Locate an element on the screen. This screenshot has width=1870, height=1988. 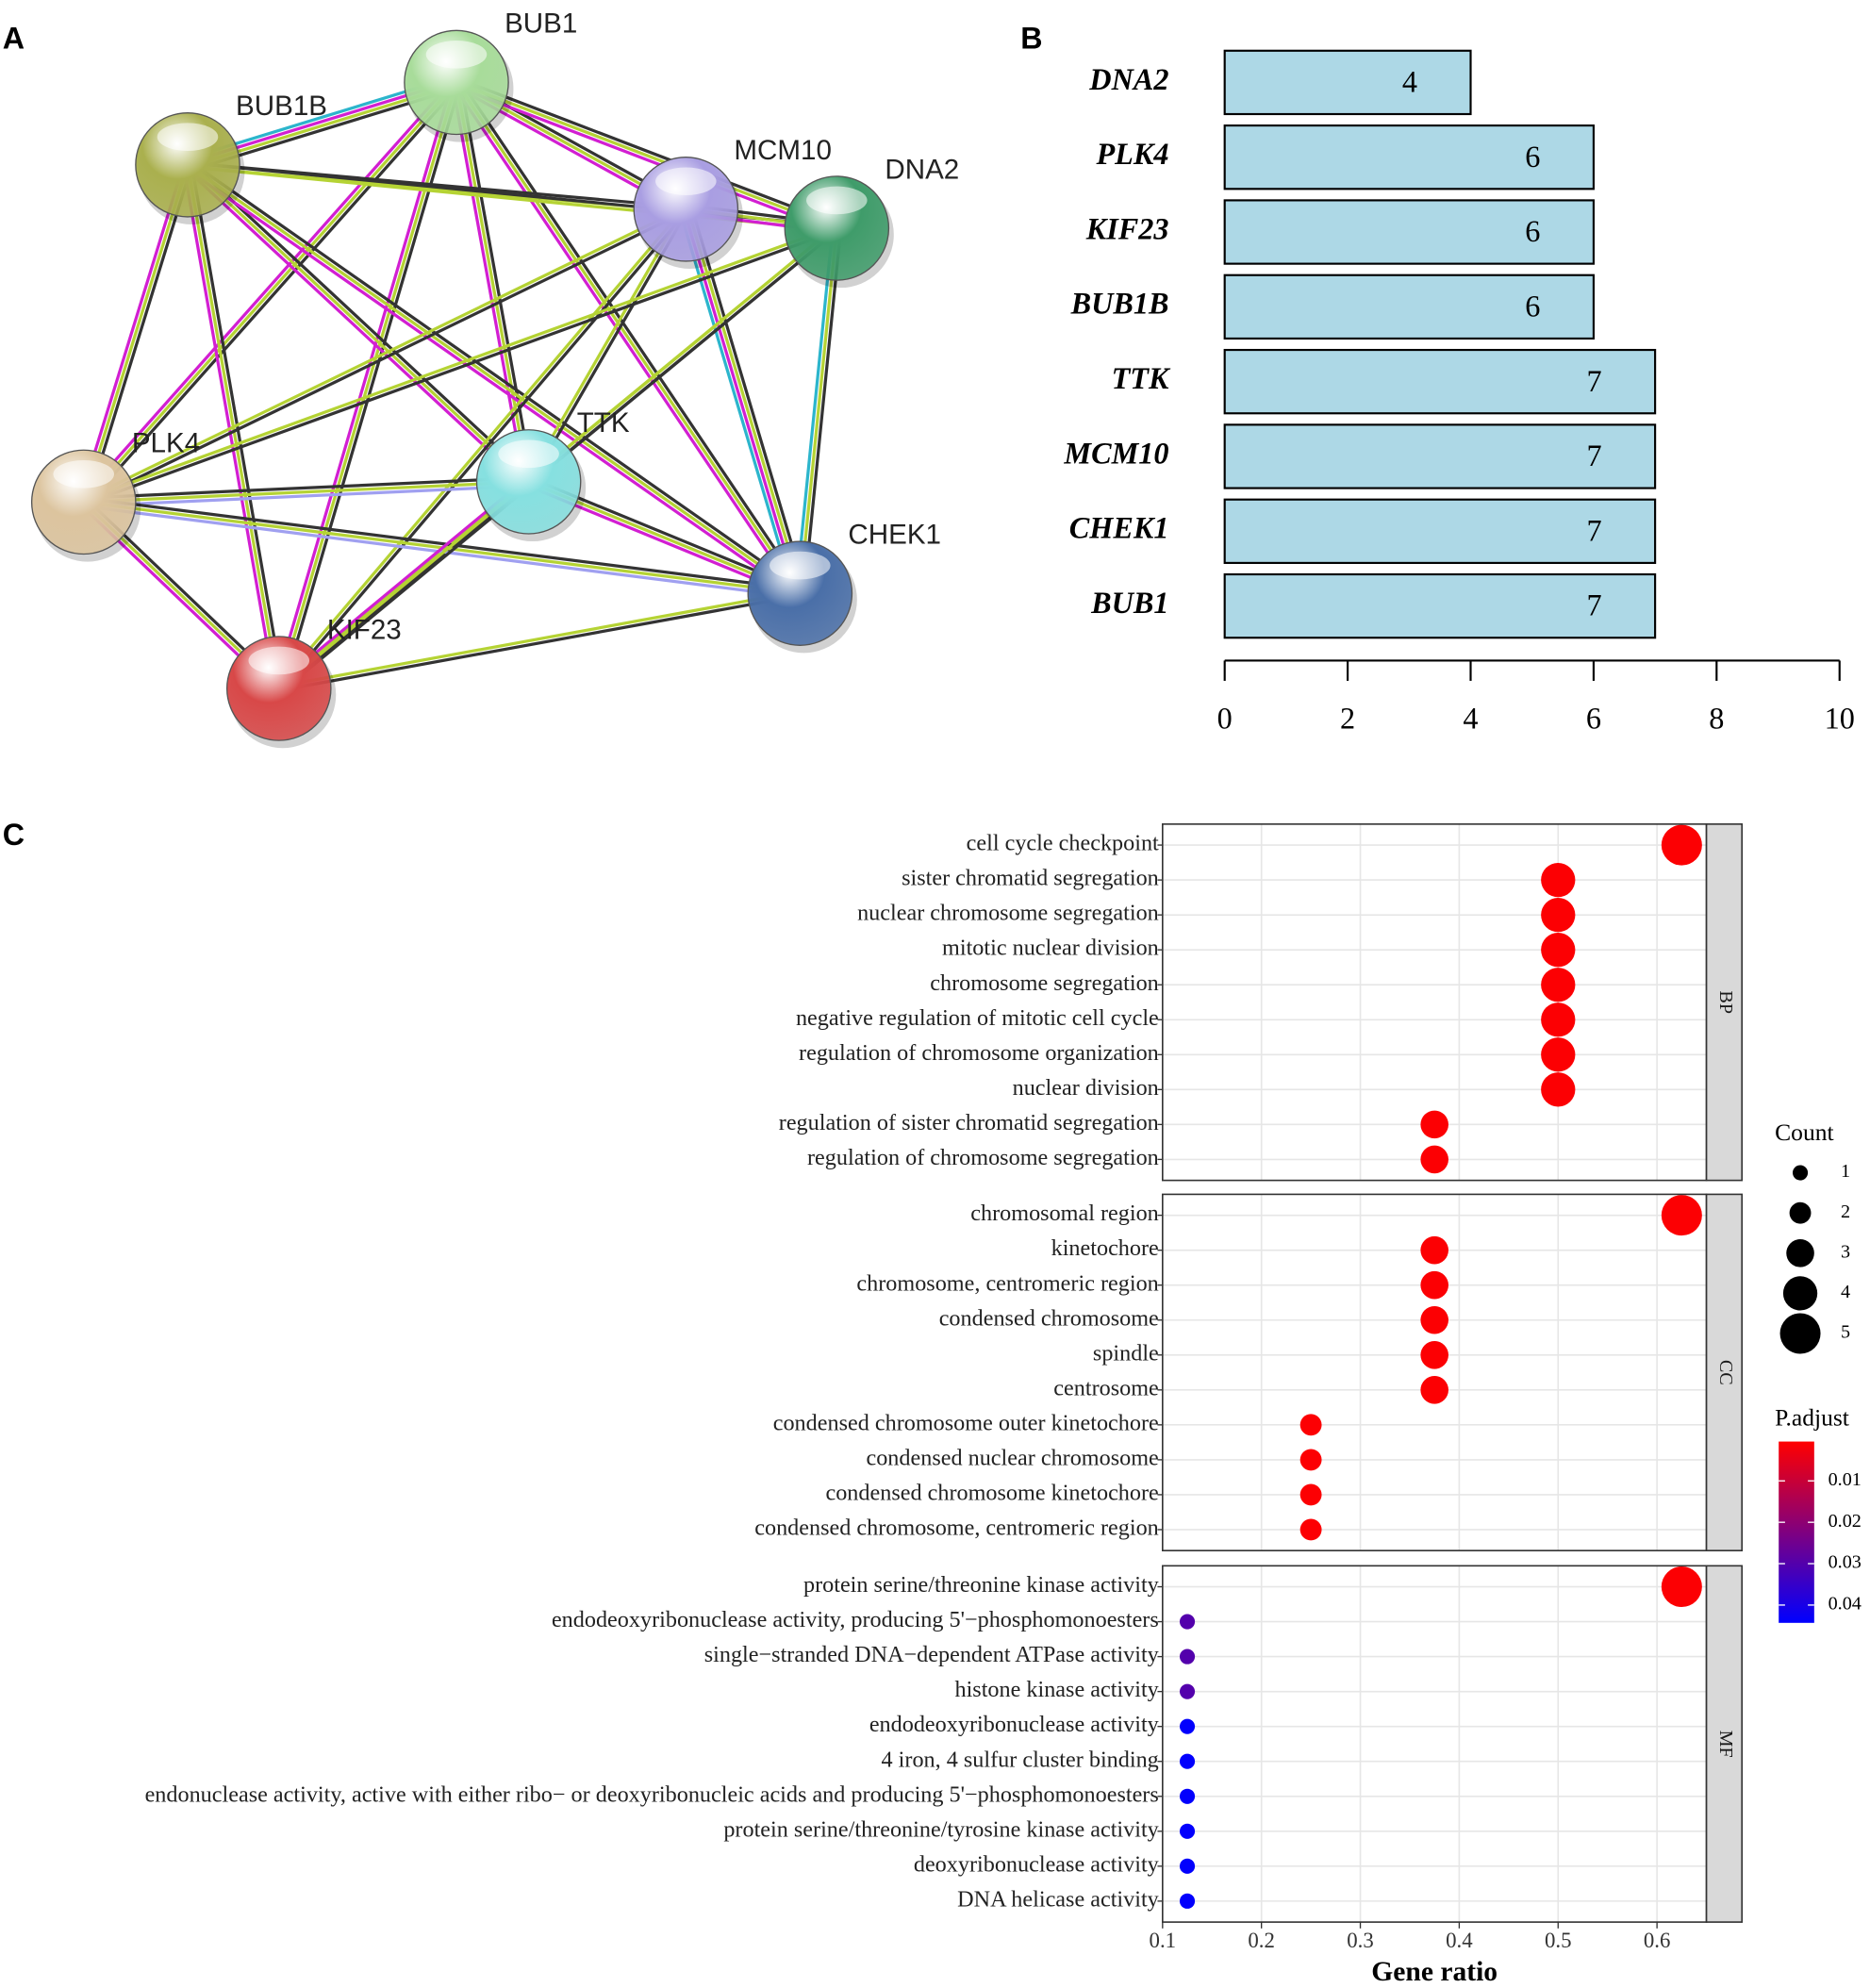
color-tick-label: 0.02 is located at coordinates (1846, 1521).